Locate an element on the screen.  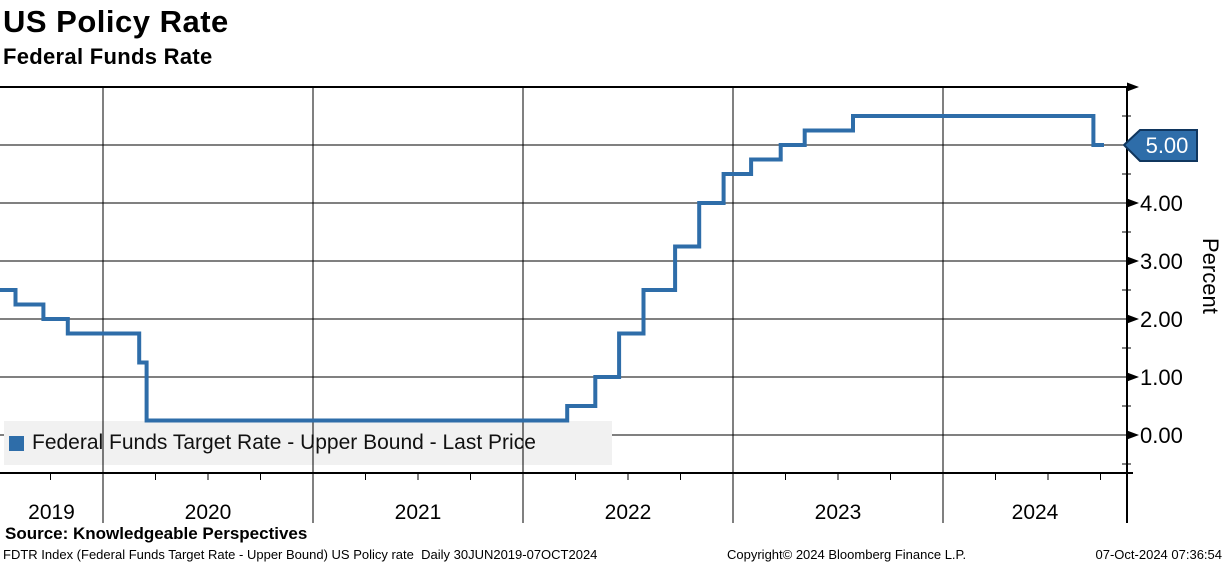
svg-text: 4.00 is located at coordinates (1161, 203).